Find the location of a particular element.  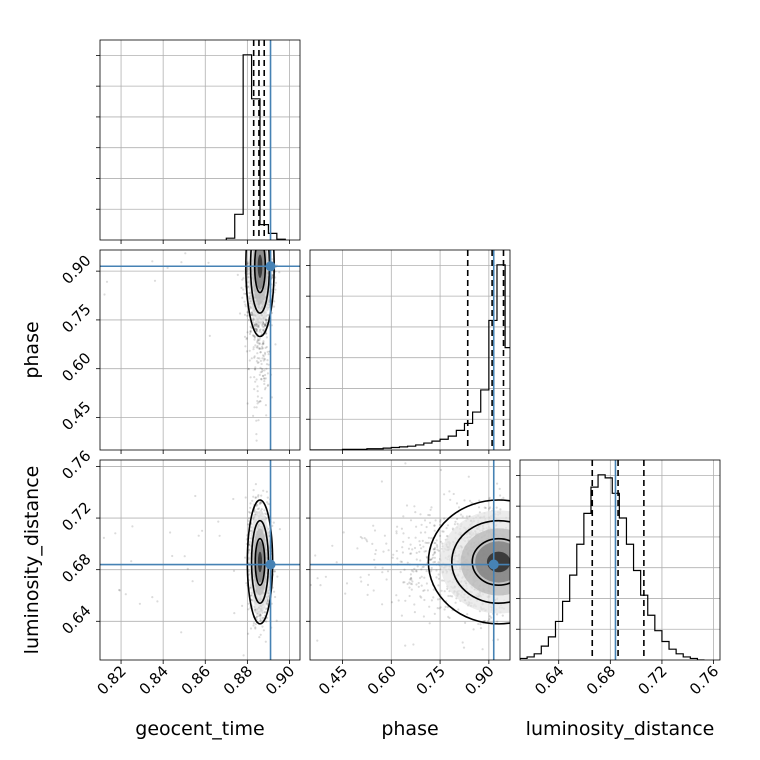

hist-2-xtick-label: 0.72 is located at coordinates (652, 680).